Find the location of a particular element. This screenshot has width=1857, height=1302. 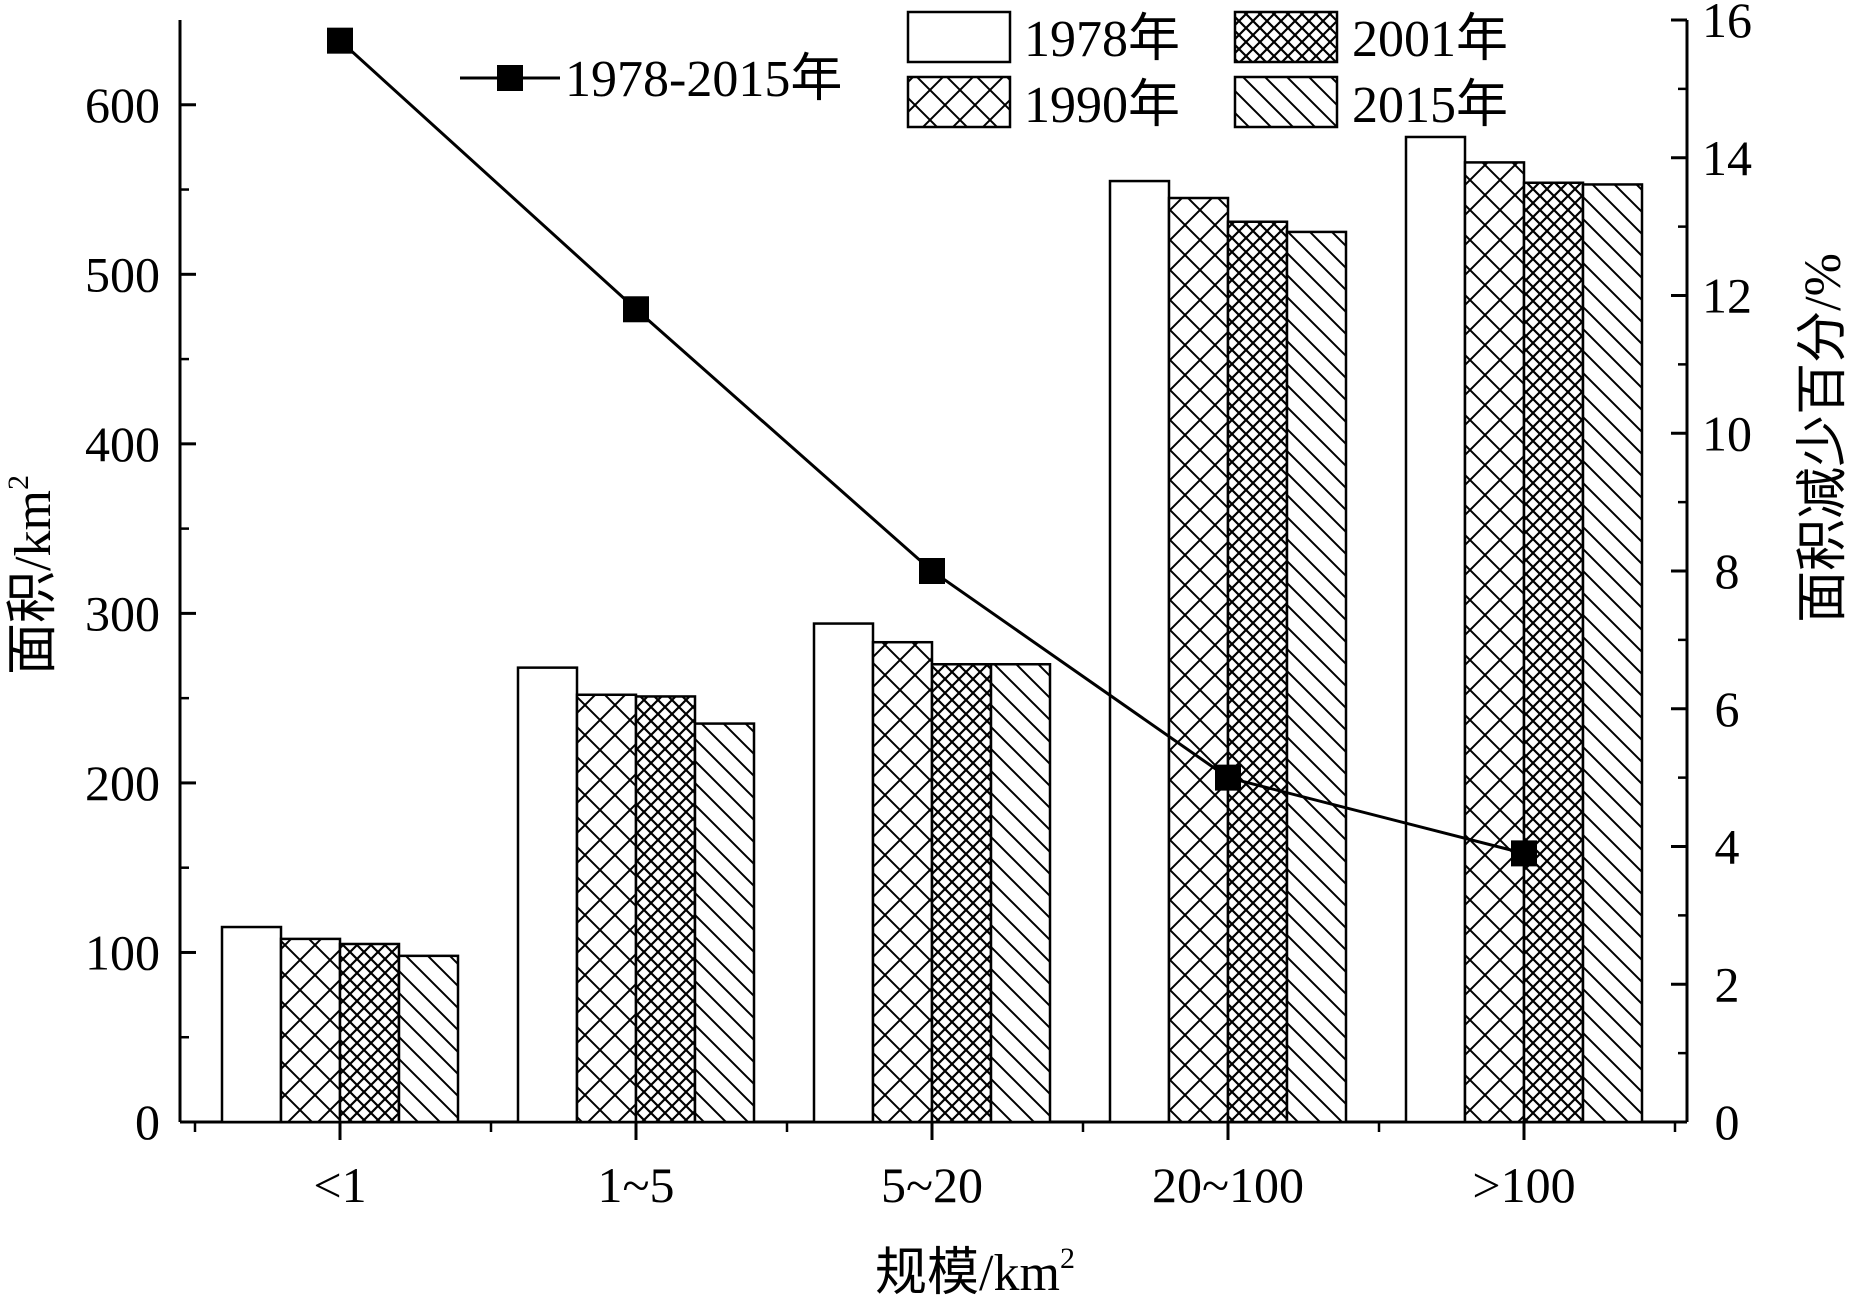

x-tick-label-2: 5~20 is located at coordinates (932, 1185).